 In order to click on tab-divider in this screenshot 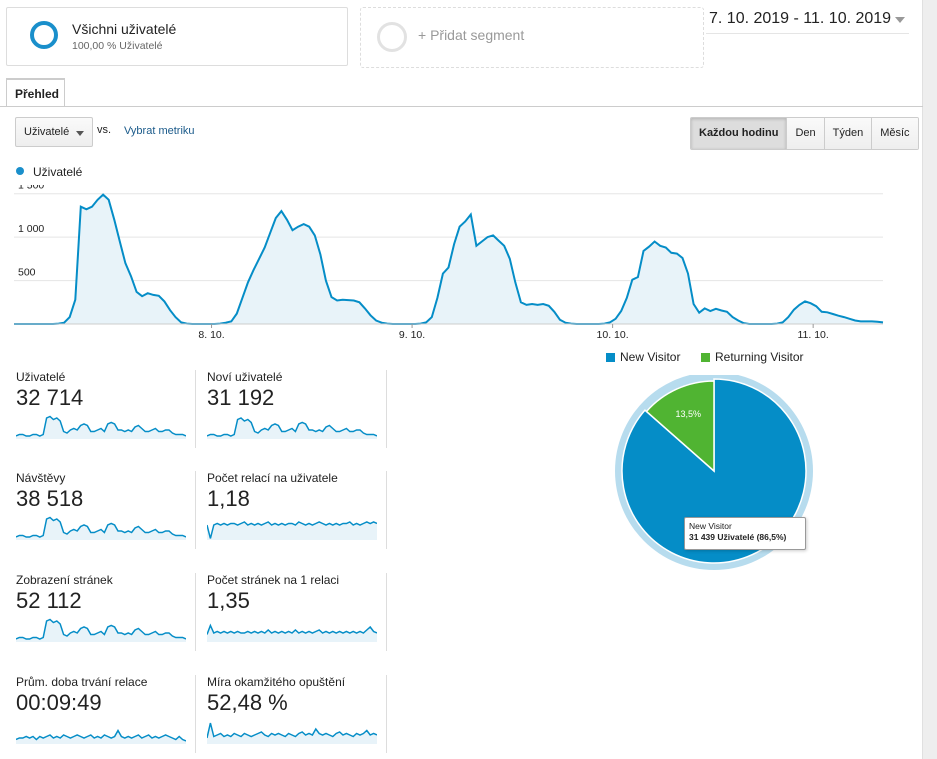, I will do `click(461, 106)`.